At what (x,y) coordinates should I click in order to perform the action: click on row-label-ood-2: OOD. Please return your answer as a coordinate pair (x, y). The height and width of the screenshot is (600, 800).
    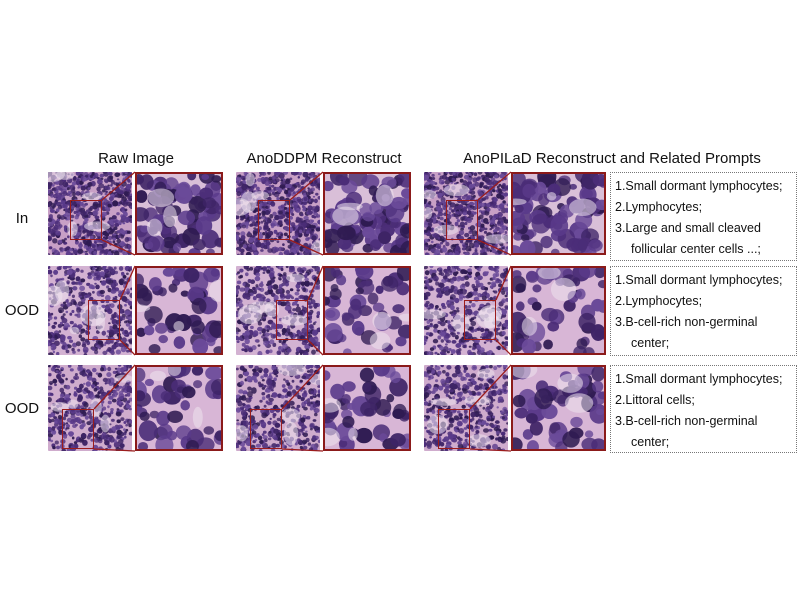
    Looking at the image, I should click on (22, 408).